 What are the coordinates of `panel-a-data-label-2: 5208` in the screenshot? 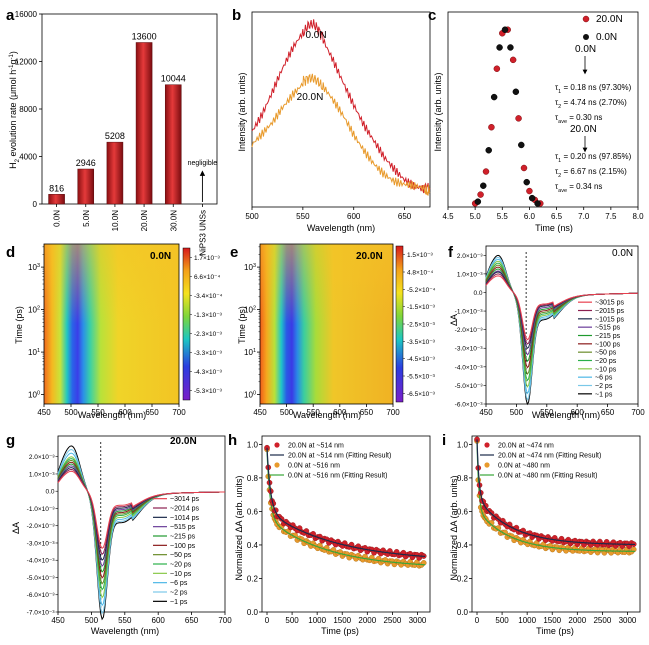 It's located at (115, 136).